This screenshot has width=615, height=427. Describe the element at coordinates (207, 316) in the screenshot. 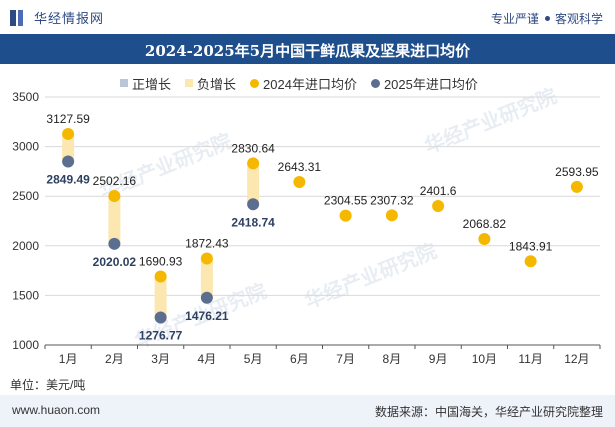

I see `data-label-2025: 1476.21` at that location.